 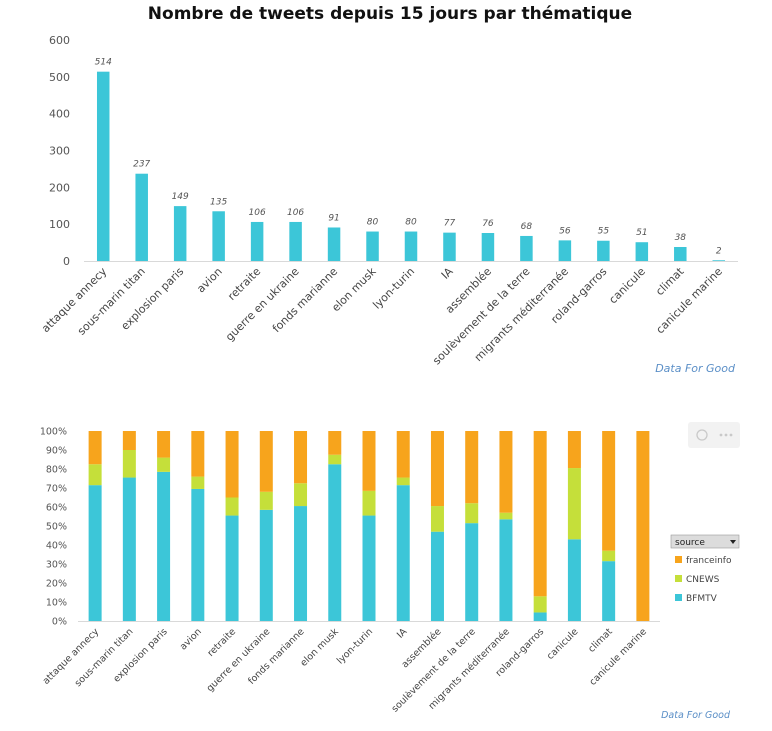 I want to click on chart1-y-tick-label: 500, so click(x=59, y=77).